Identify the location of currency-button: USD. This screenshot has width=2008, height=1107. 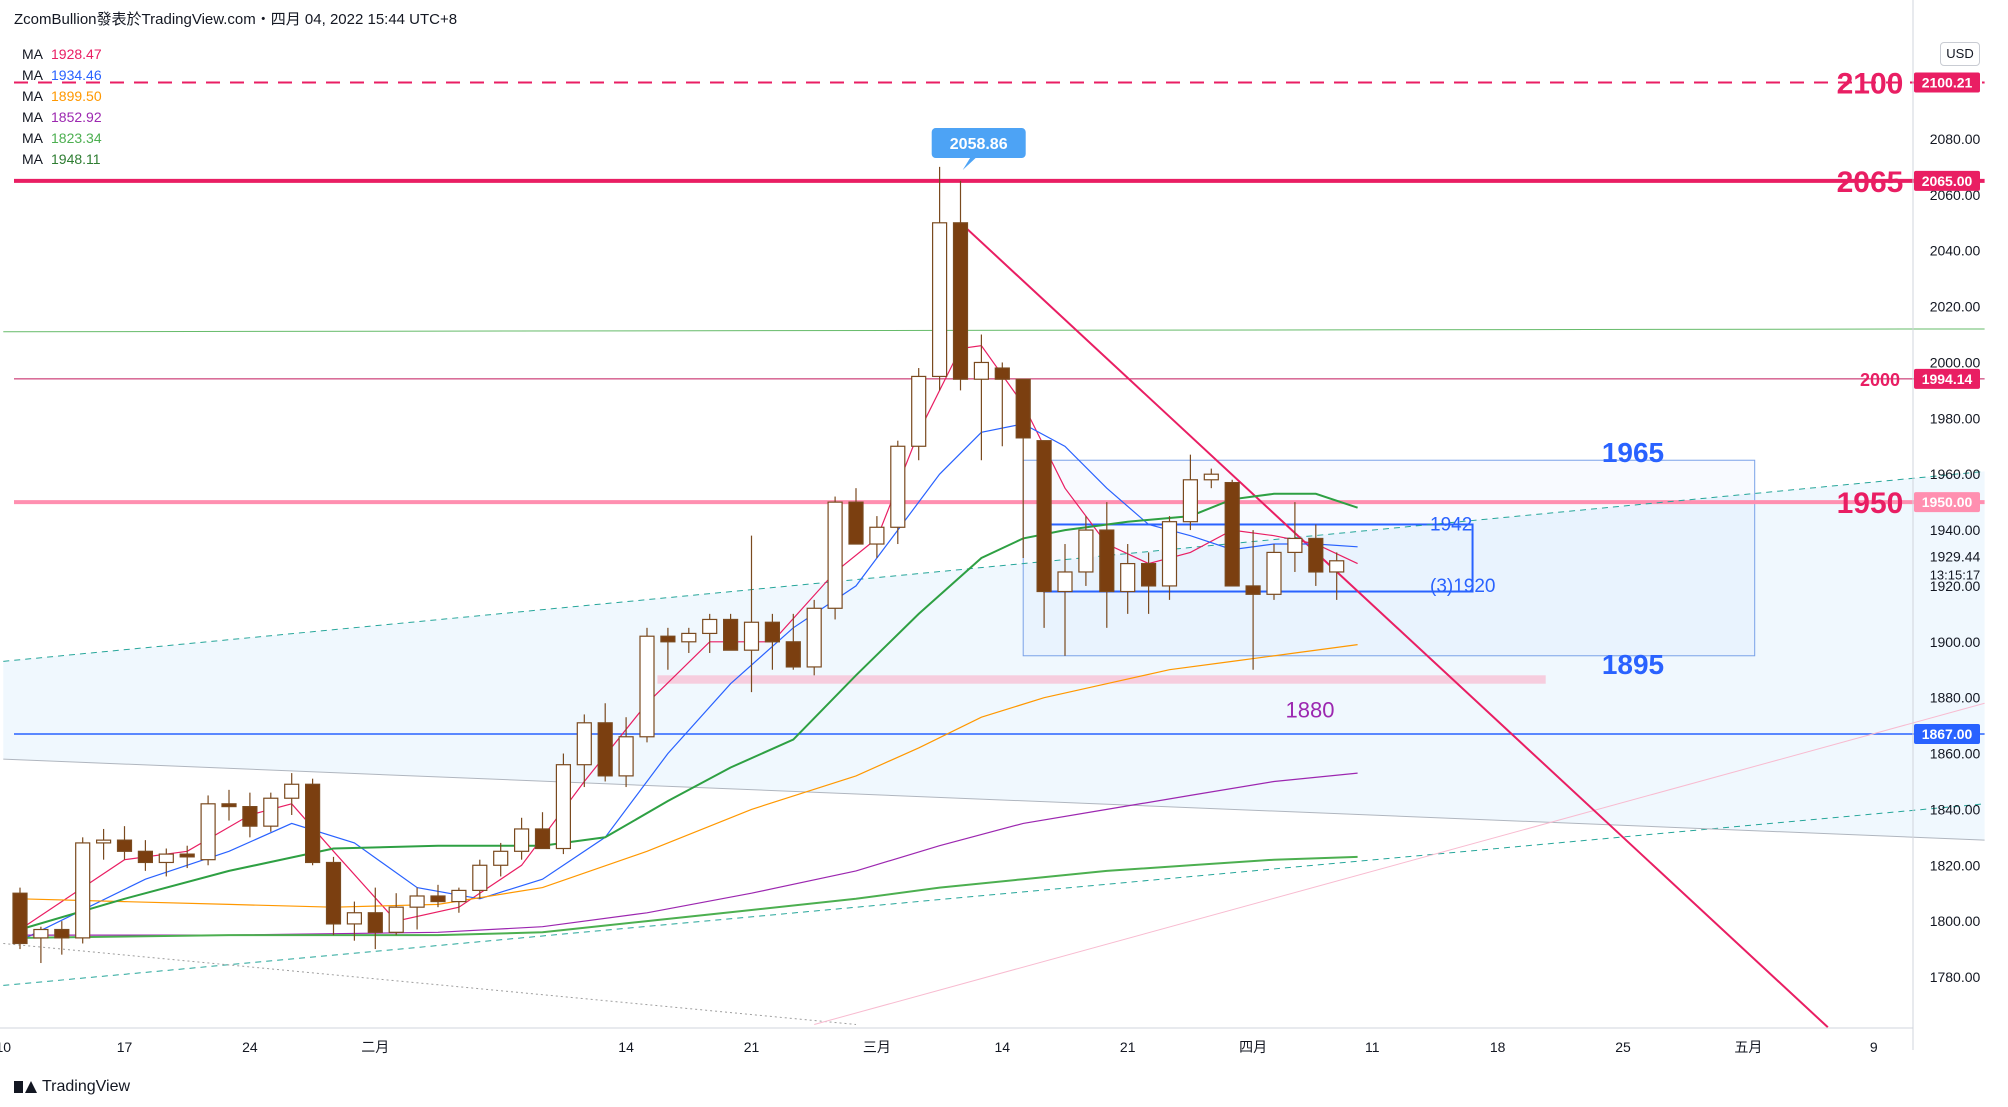
(1960, 54).